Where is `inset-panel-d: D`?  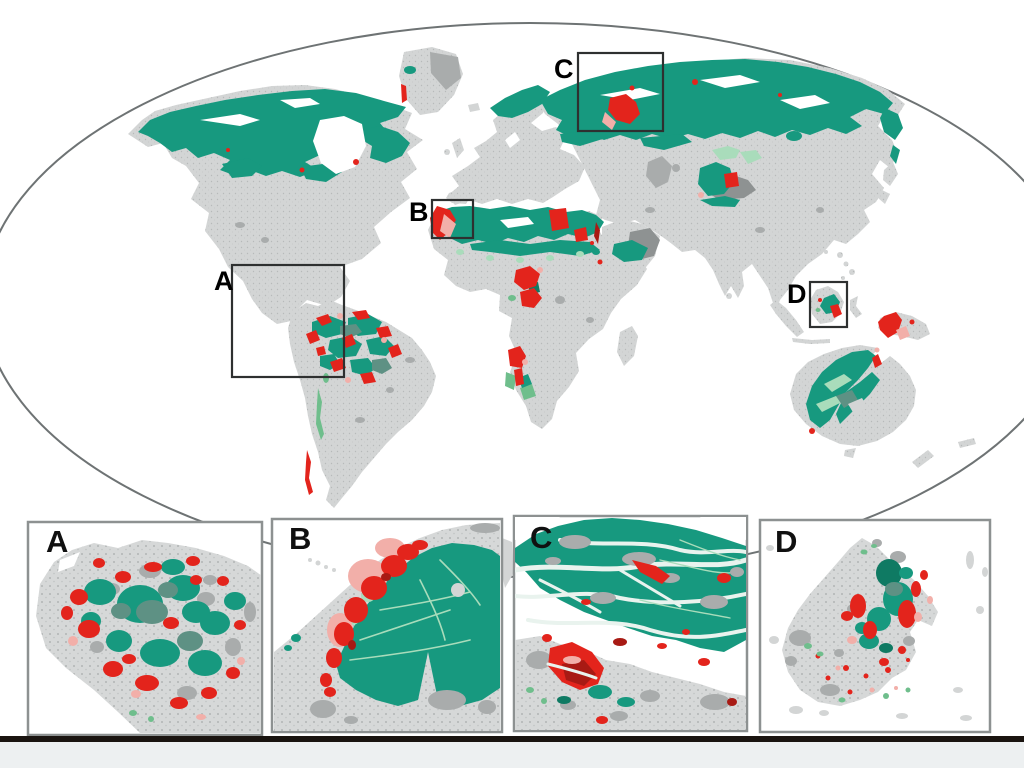
inset-panel-d: D is located at coordinates (875, 626).